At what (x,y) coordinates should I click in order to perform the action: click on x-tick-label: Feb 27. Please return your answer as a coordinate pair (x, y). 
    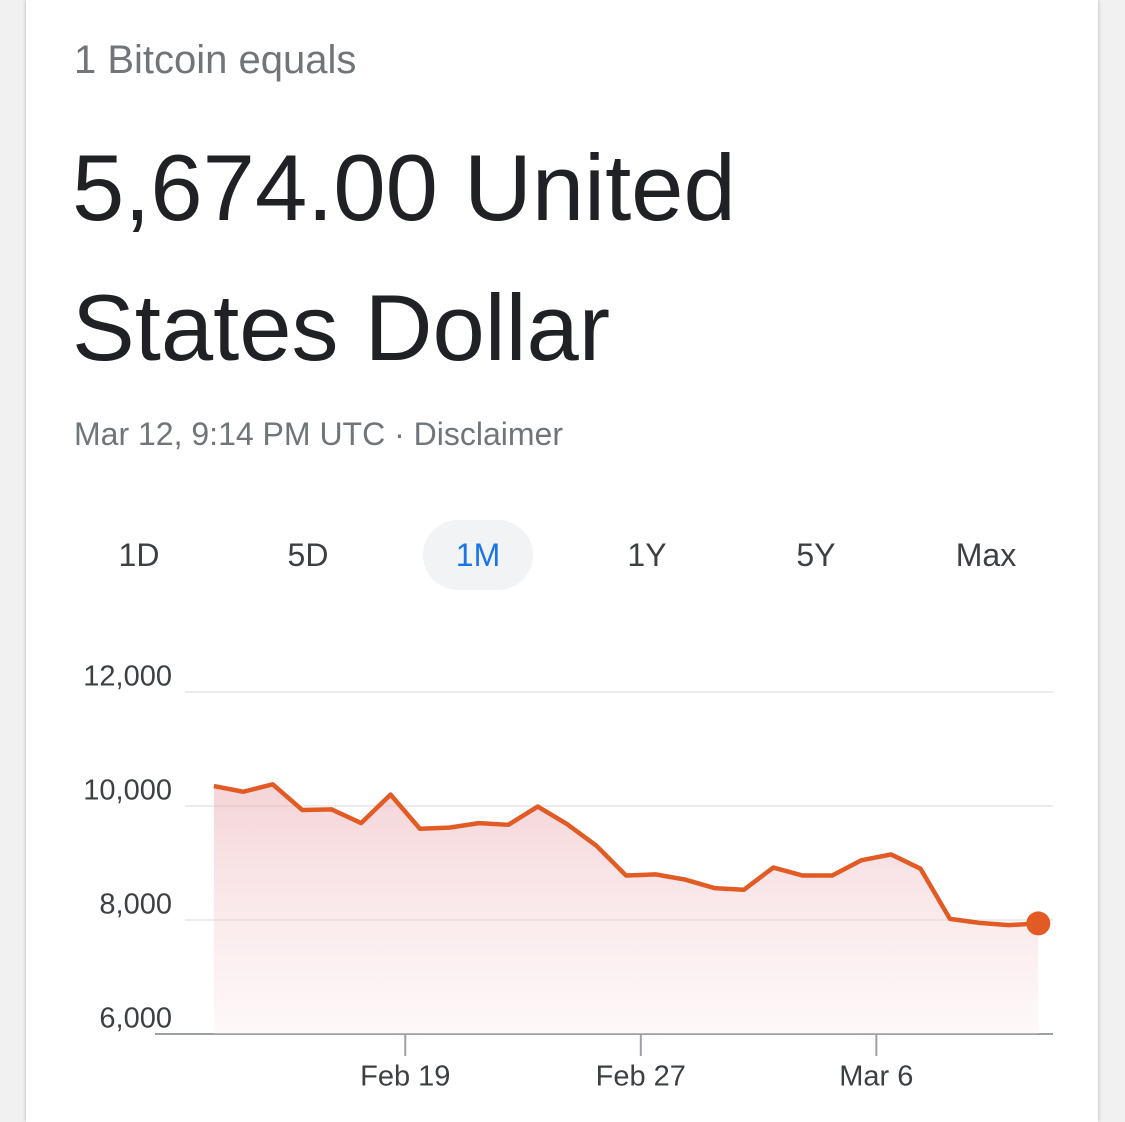
    Looking at the image, I should click on (641, 1077).